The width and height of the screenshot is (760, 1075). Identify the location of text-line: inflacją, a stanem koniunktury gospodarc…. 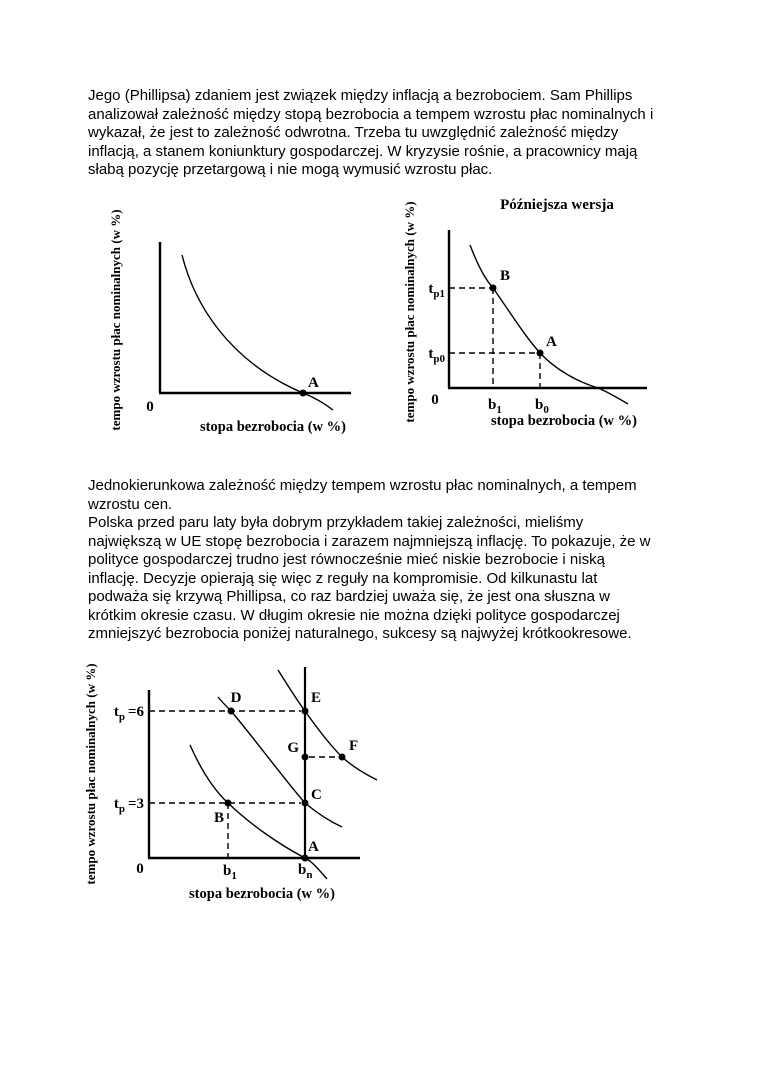
(363, 151).